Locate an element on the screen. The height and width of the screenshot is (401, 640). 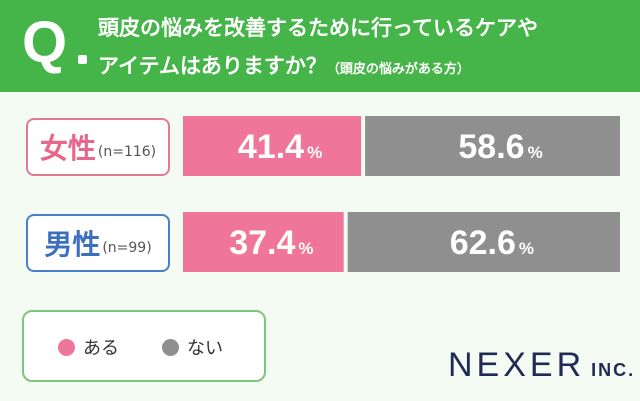
q-dot is located at coordinates (82, 59).